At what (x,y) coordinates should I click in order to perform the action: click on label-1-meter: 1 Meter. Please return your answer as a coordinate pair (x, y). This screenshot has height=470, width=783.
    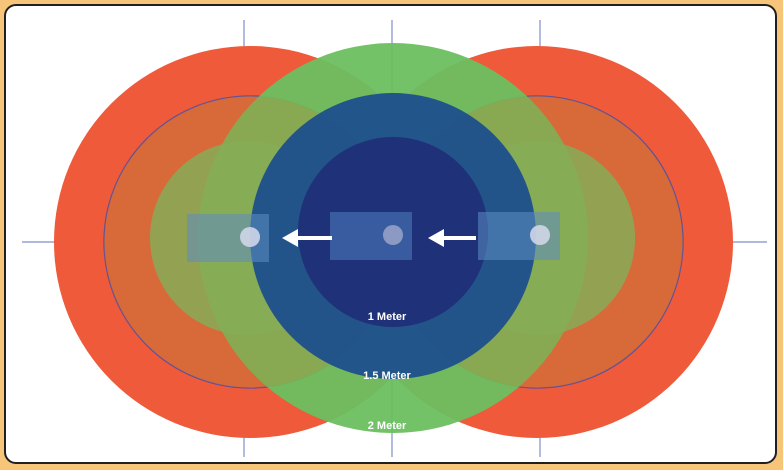
    Looking at the image, I should click on (387, 317).